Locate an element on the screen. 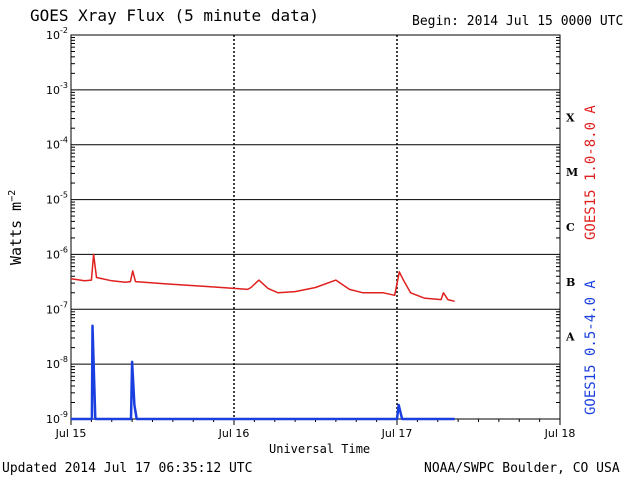 The image size is (640, 480). y-tick-label: 10⁻⁵ is located at coordinates (57, 199).